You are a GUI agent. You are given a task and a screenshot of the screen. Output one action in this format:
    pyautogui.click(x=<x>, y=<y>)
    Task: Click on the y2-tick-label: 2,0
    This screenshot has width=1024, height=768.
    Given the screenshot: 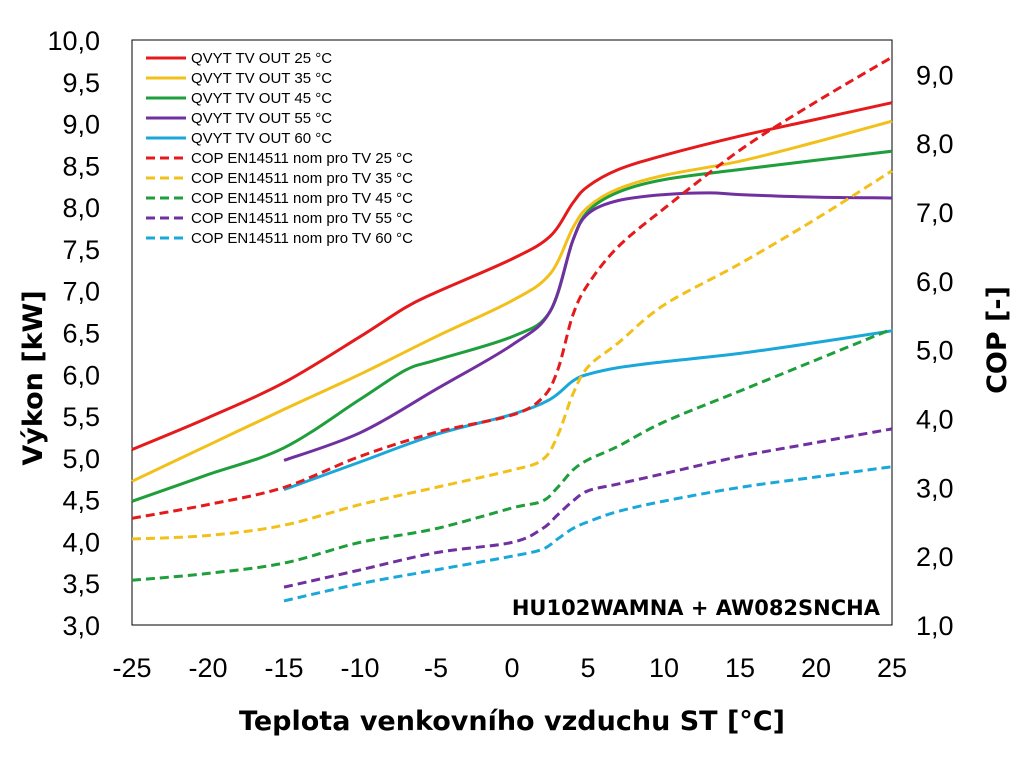 What is the action you would take?
    pyautogui.click(x=935, y=557)
    